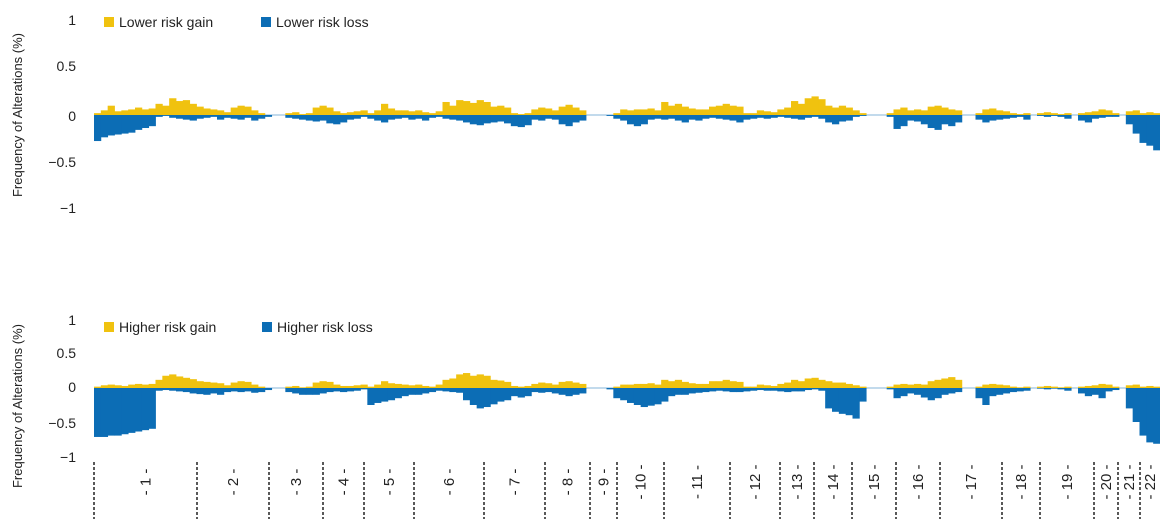 This screenshot has height=519, width=1160. Describe the element at coordinates (641, 481) in the screenshot. I see `chromosome-label: - 10 -` at that location.